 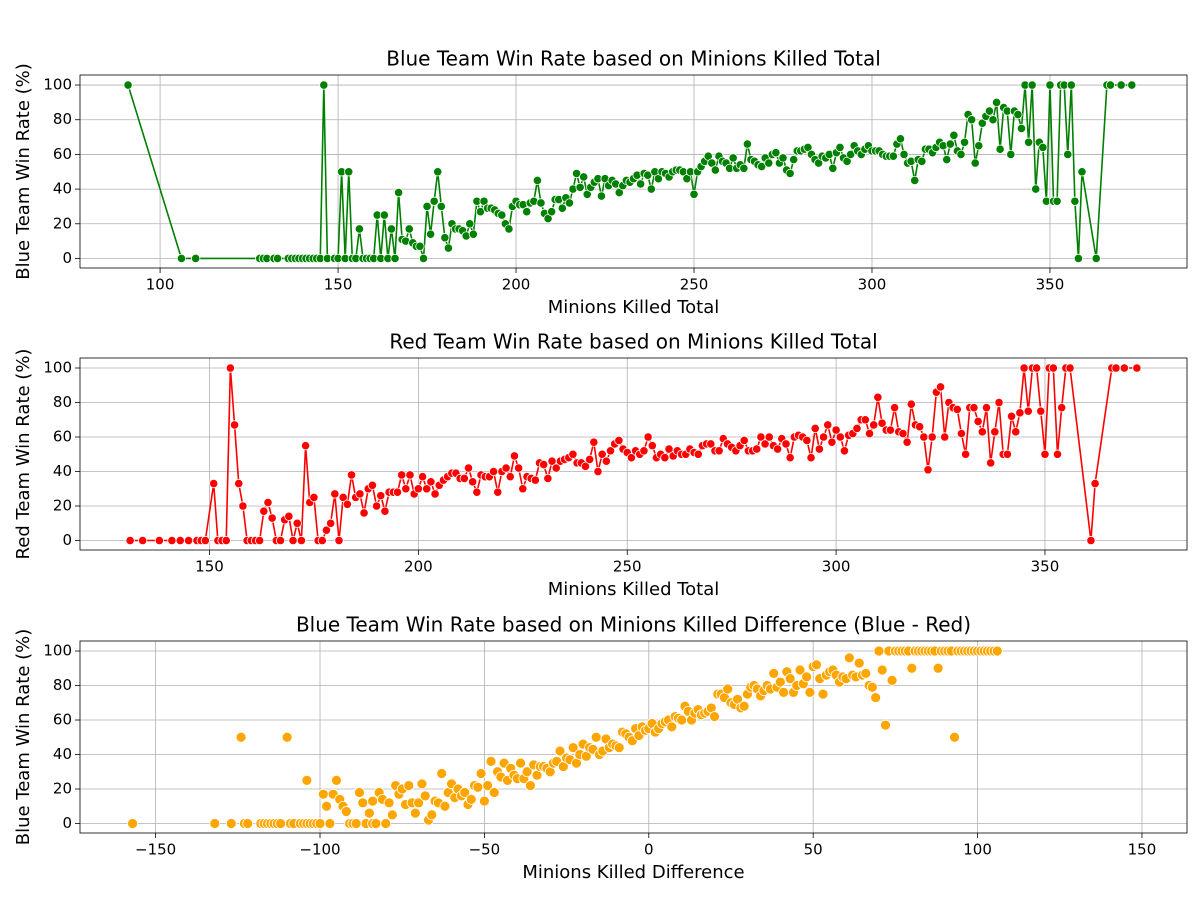 What do you see at coordinates (485, 850) in the screenshot?
I see `x-tick-label: −50` at bounding box center [485, 850].